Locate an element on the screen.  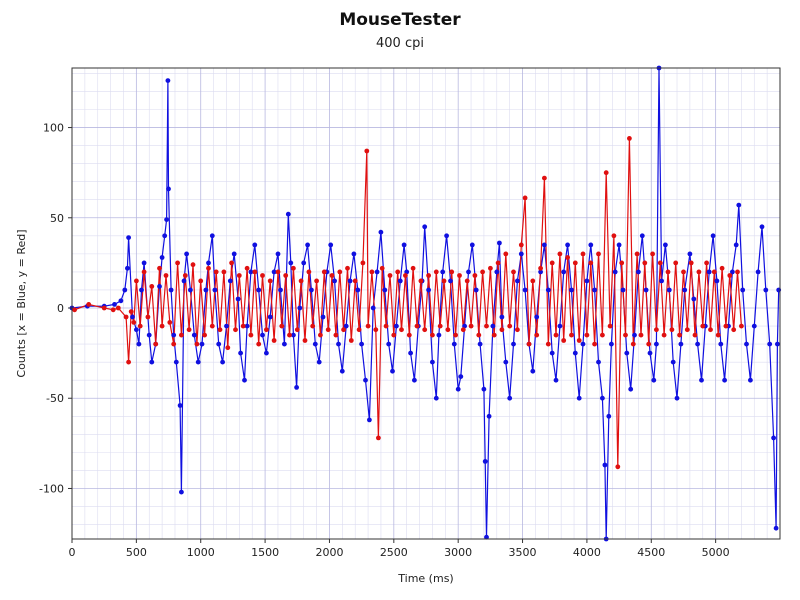
chart-subtitle: 400 cpi is located at coordinates (400, 43).